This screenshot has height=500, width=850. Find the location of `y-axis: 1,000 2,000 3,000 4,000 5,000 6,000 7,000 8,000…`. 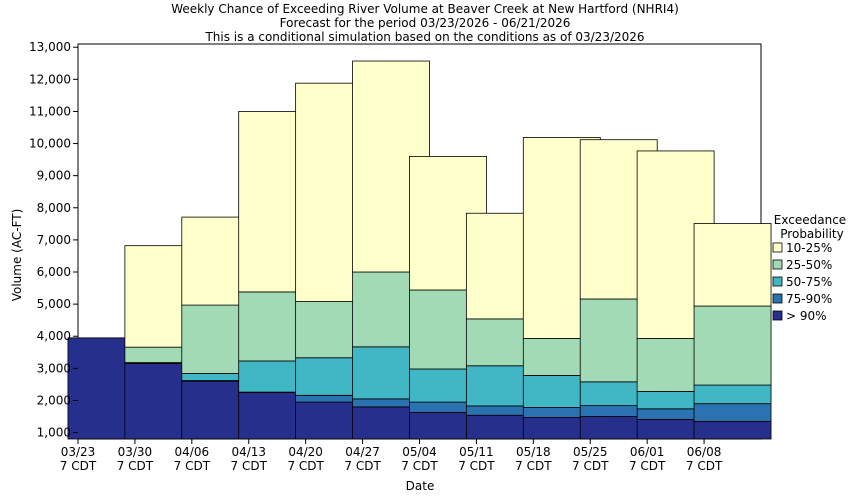

y-axis: 1,000 2,000 3,000 4,000 5,000 6,000 7,000 8,000… is located at coordinates (53, 240).